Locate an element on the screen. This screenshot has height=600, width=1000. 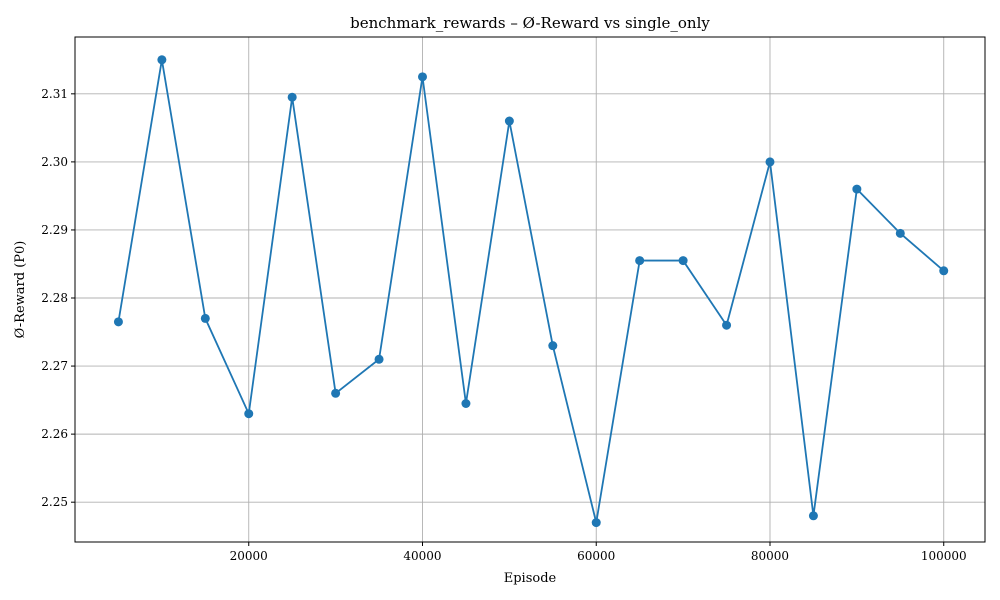
y-tick-label: 2.26 is located at coordinates (54, 434).